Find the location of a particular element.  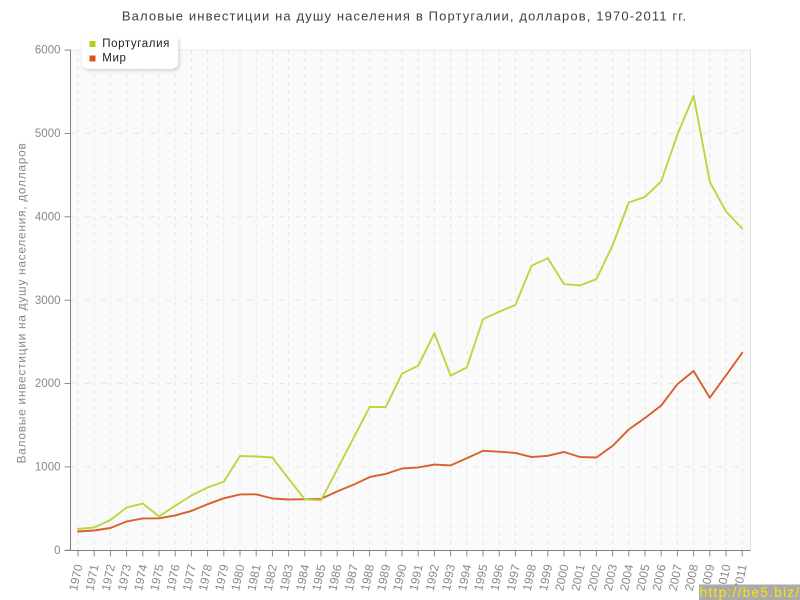

svg-text: http://be5.biz/ is located at coordinates (750, 592).